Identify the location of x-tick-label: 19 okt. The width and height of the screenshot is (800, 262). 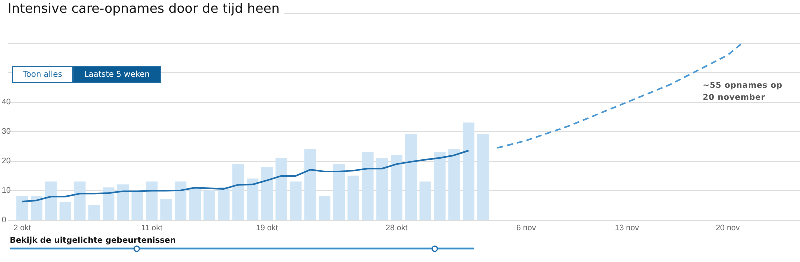
(267, 227).